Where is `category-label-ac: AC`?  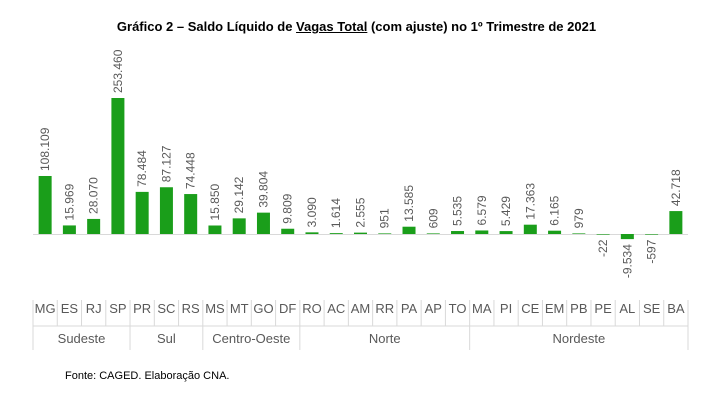
category-label-ac: AC is located at coordinates (336, 308).